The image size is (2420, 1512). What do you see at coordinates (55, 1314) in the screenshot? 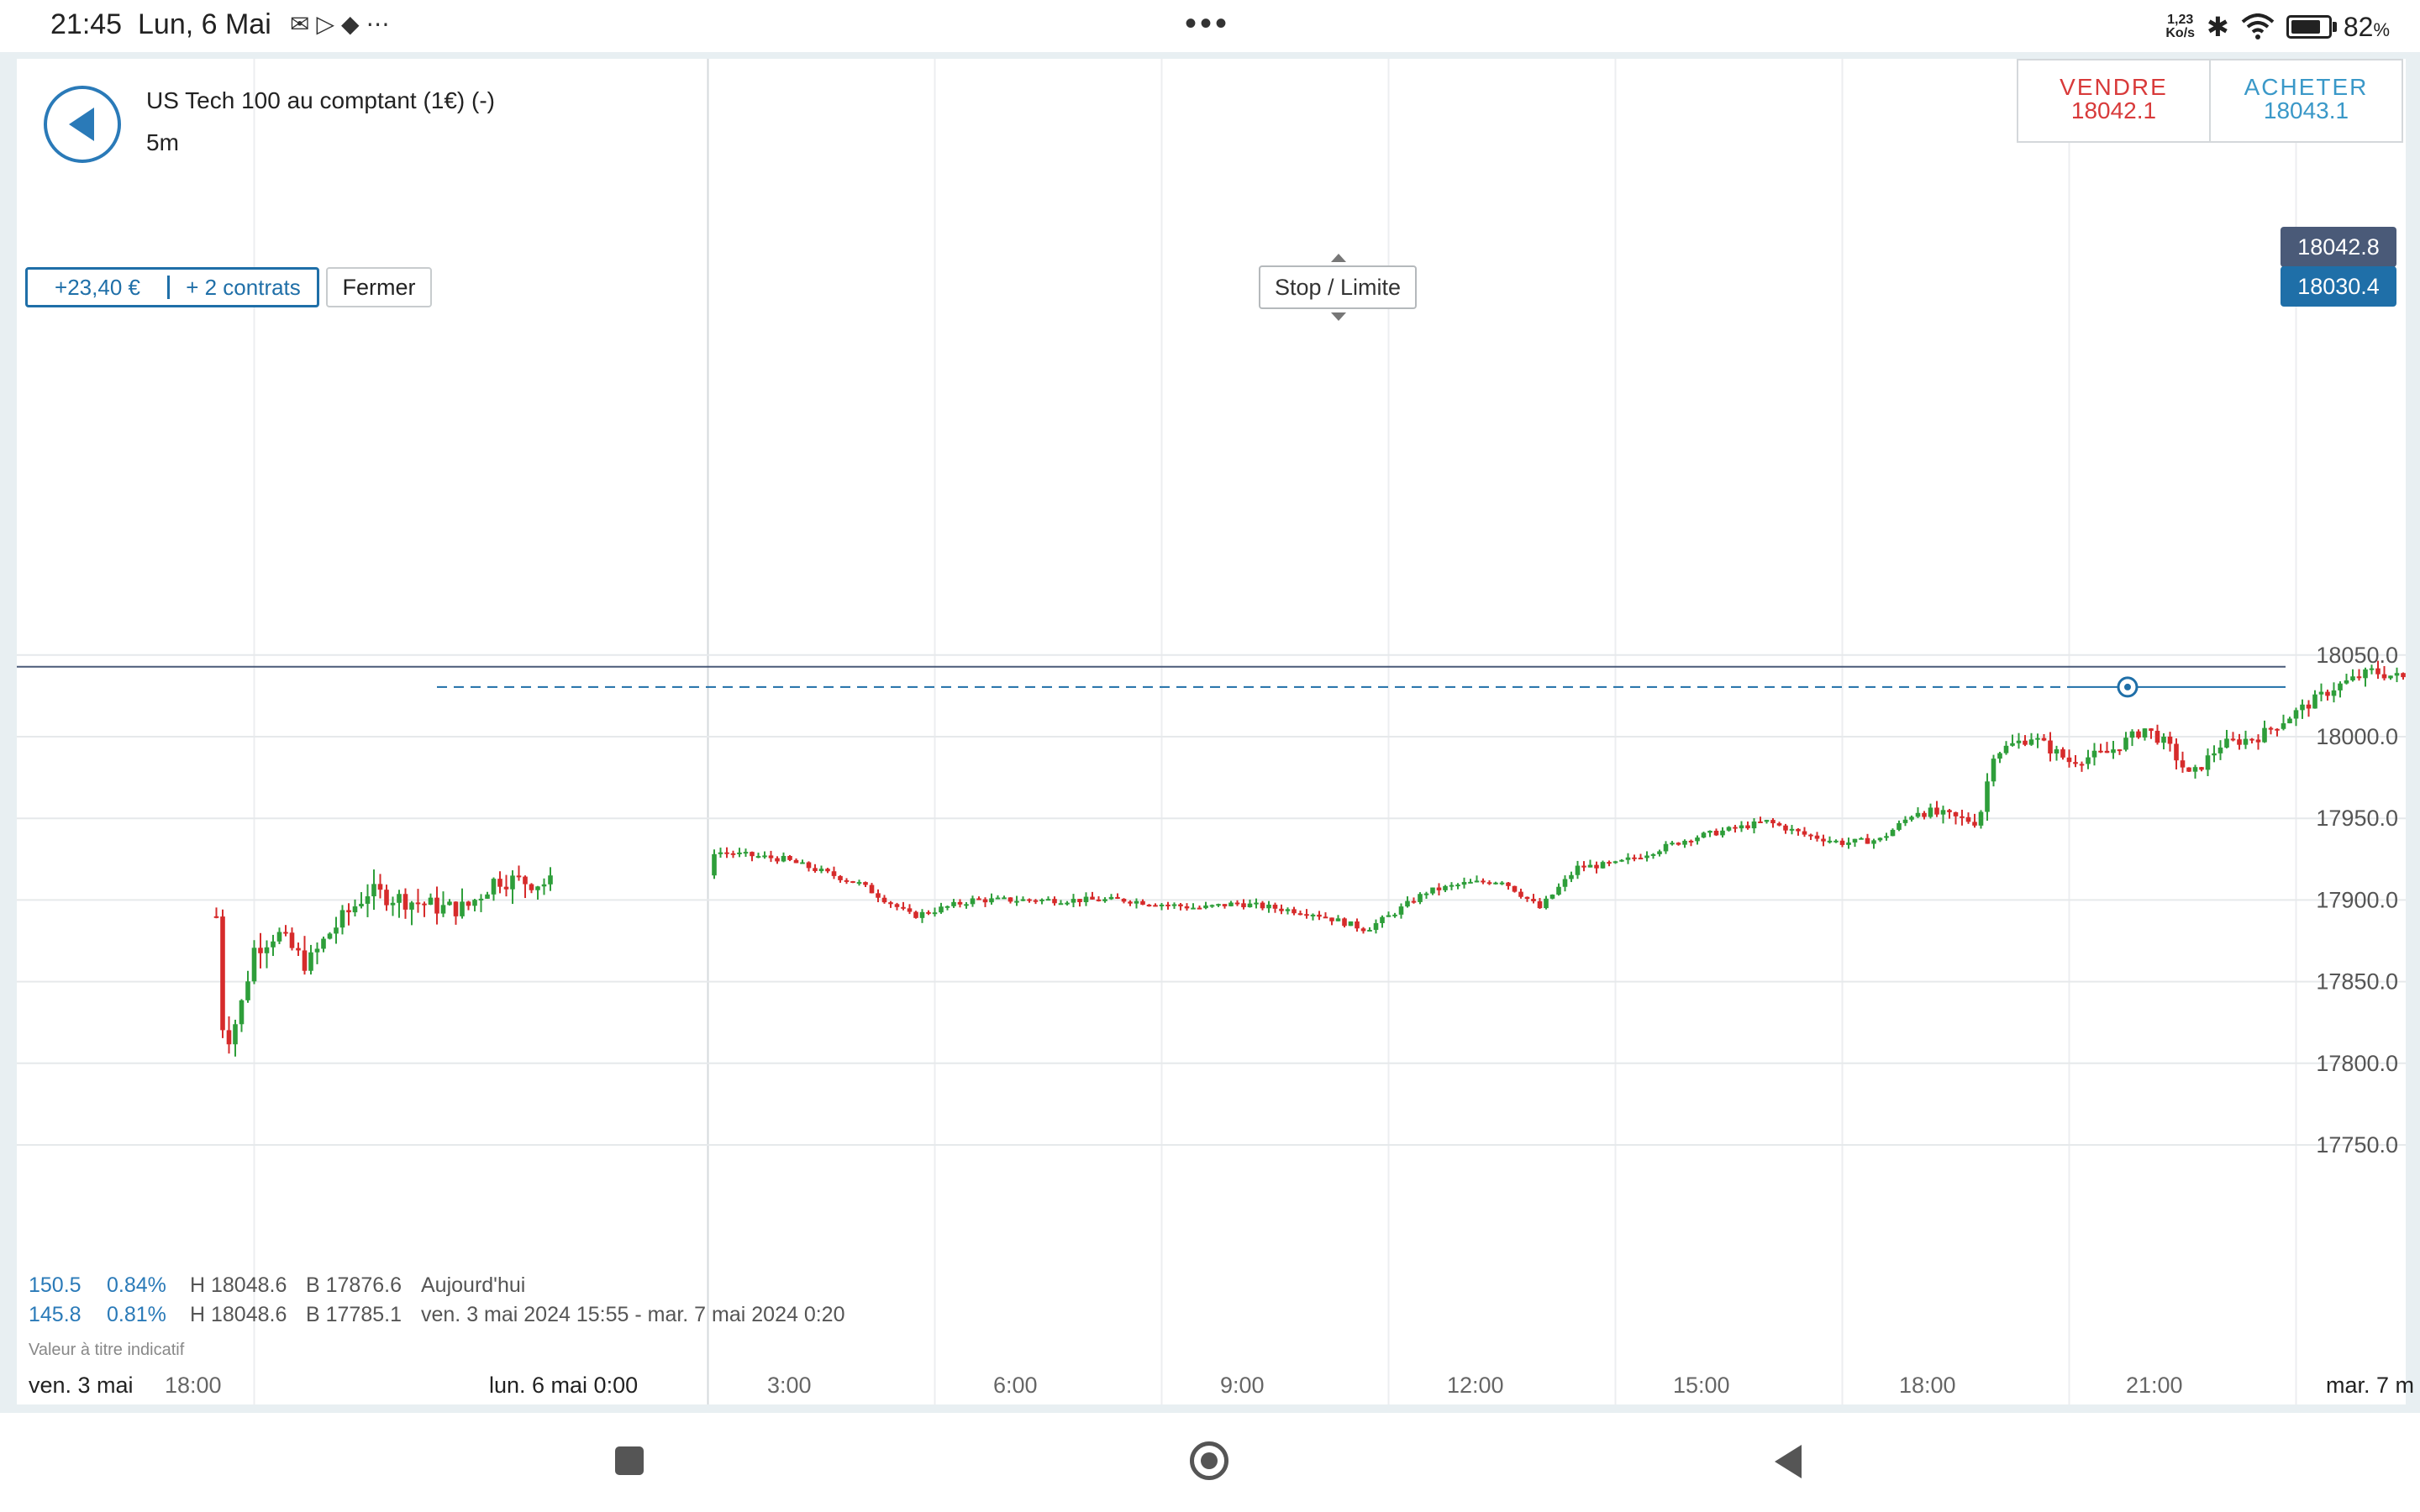
I see `stat-change: 145.8` at bounding box center [55, 1314].